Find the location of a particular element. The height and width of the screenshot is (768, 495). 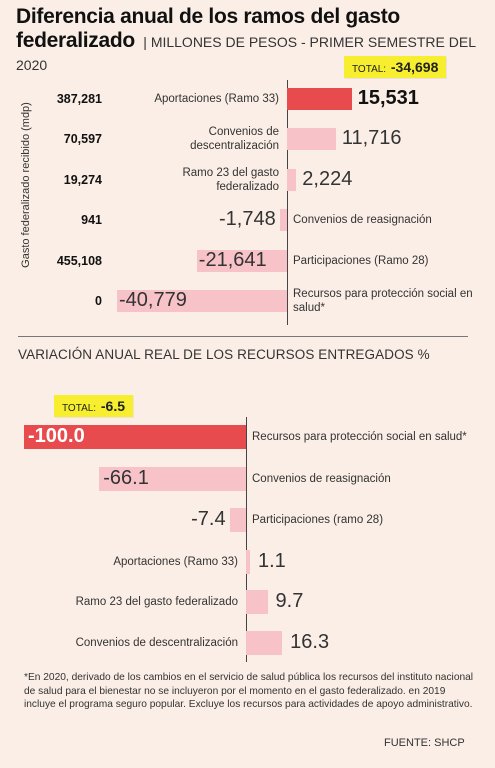

received-value: 0 is located at coordinates (98, 301).